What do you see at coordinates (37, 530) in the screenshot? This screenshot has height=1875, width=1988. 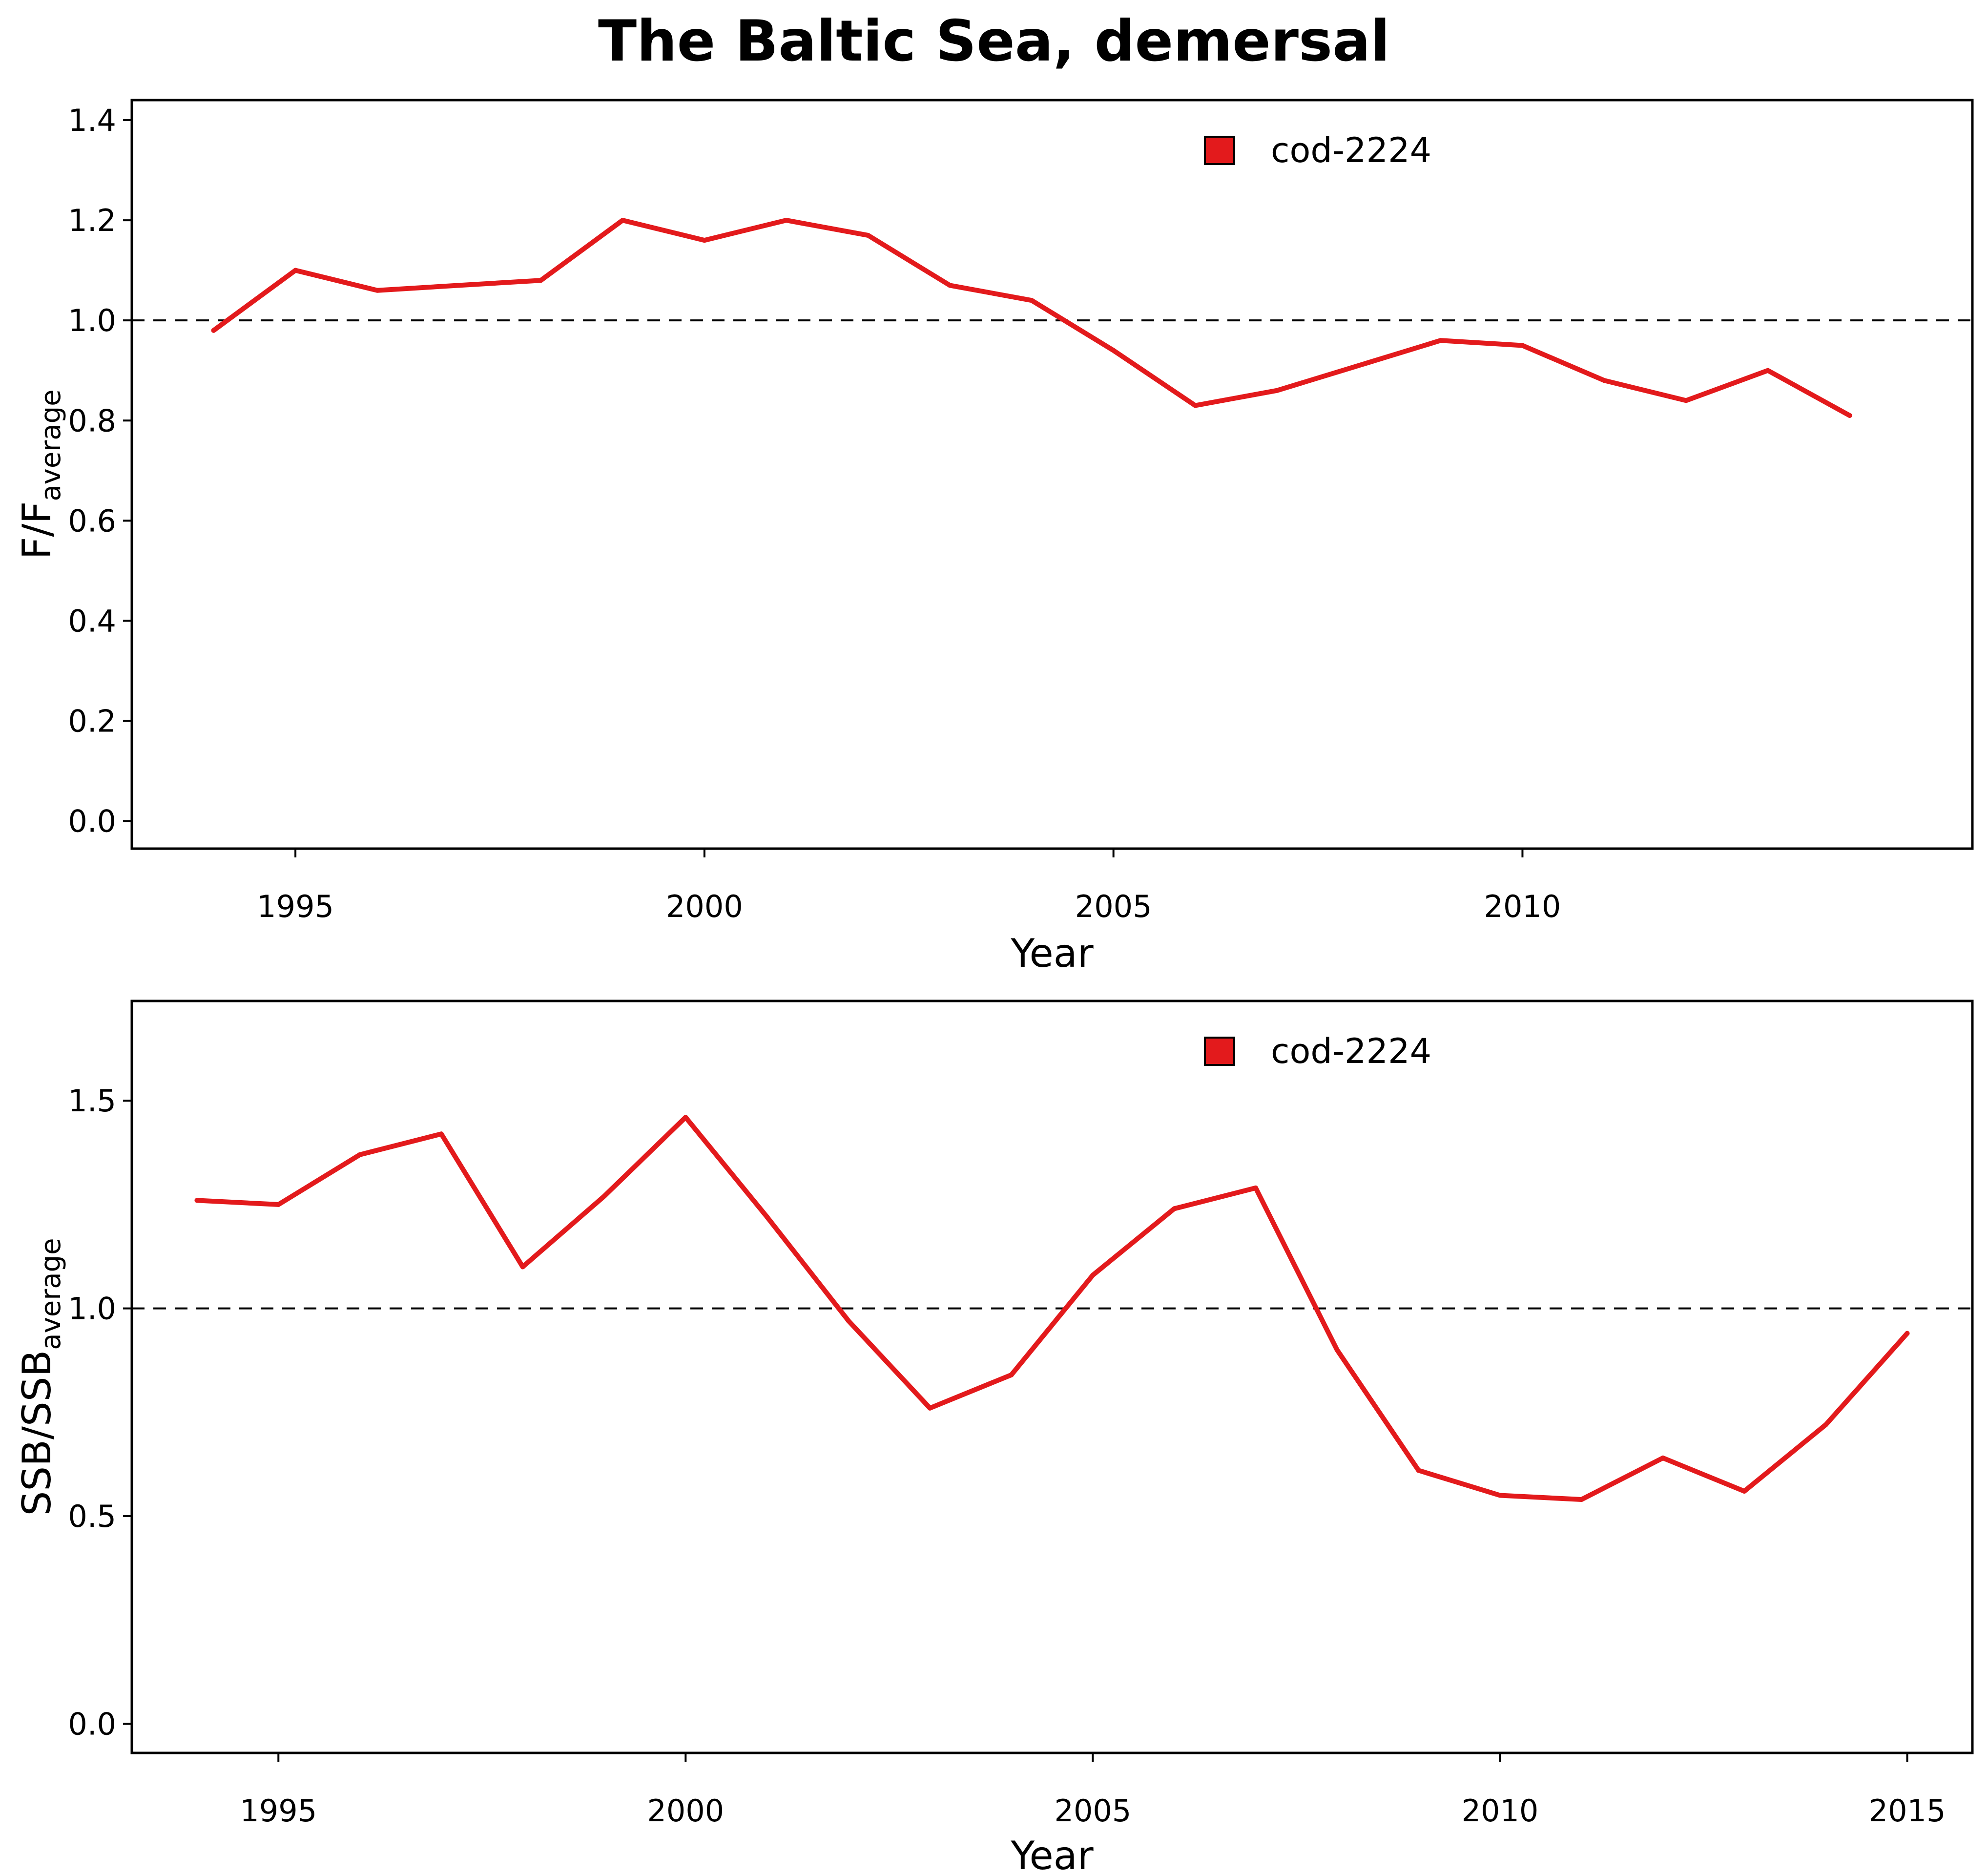 I see `y-axis-title-main: F/F` at bounding box center [37, 530].